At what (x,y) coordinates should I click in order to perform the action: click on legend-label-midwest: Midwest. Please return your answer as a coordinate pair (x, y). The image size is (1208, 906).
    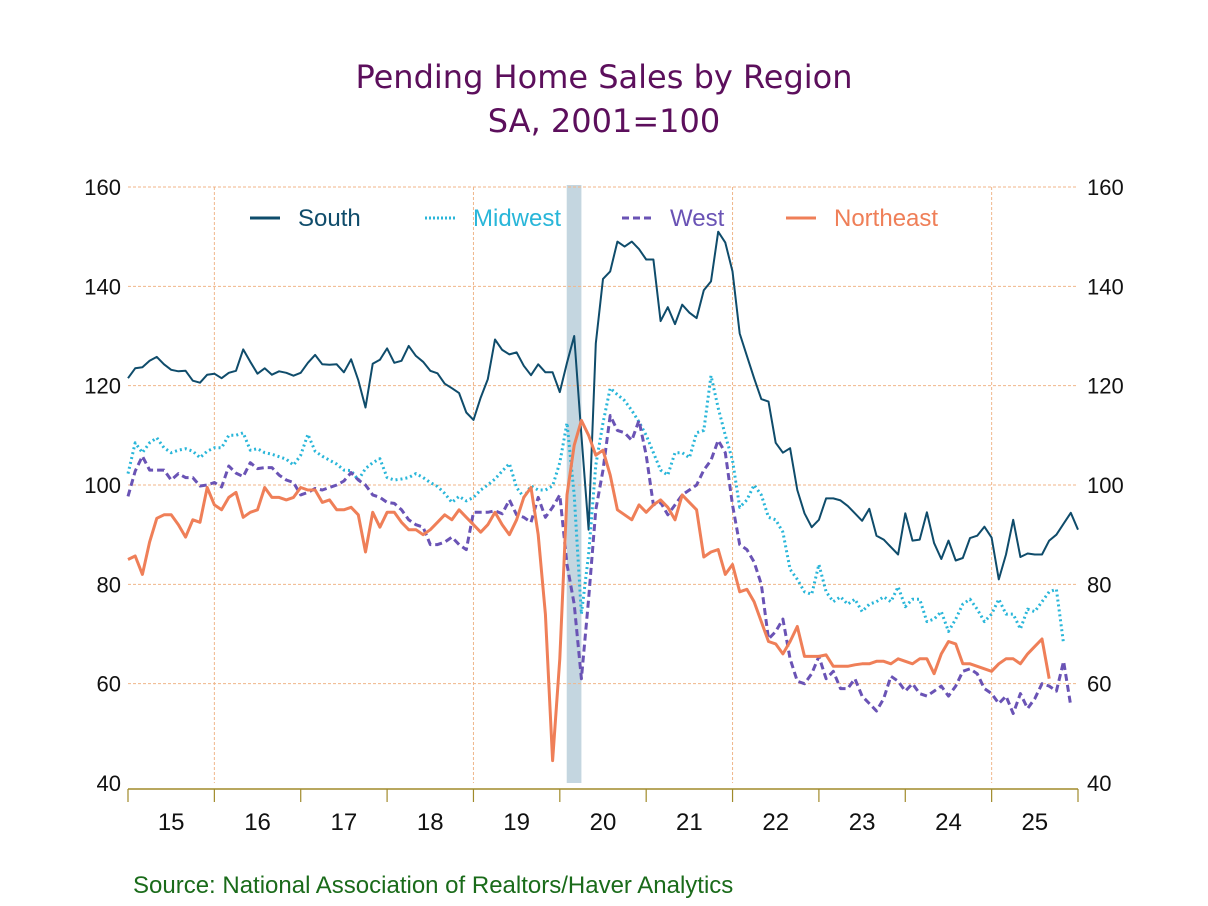
    Looking at the image, I should click on (517, 218).